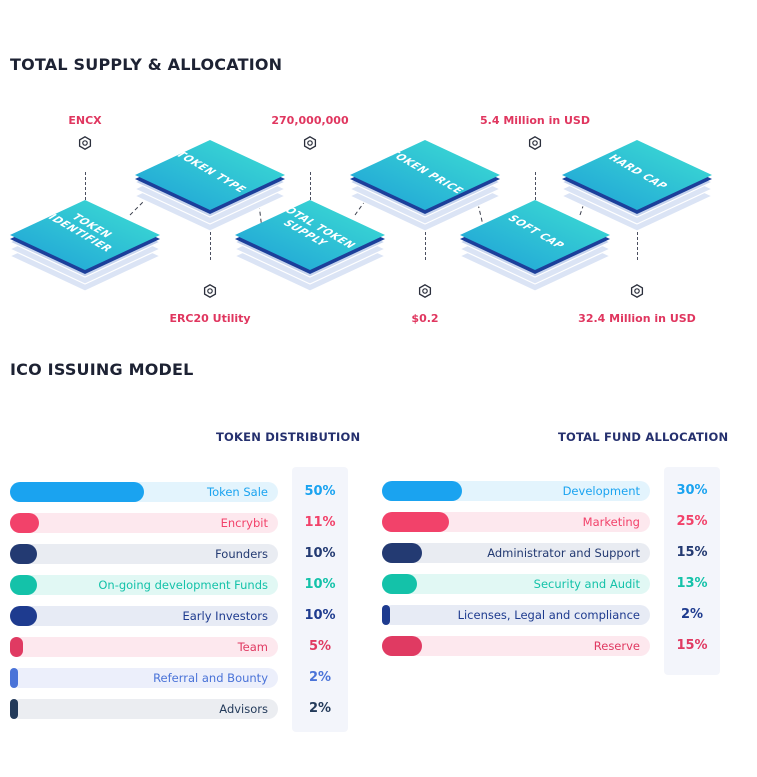 The width and height of the screenshot is (757, 777). Describe the element at coordinates (320, 599) in the screenshot. I see `token-distribution-percent-column` at that location.